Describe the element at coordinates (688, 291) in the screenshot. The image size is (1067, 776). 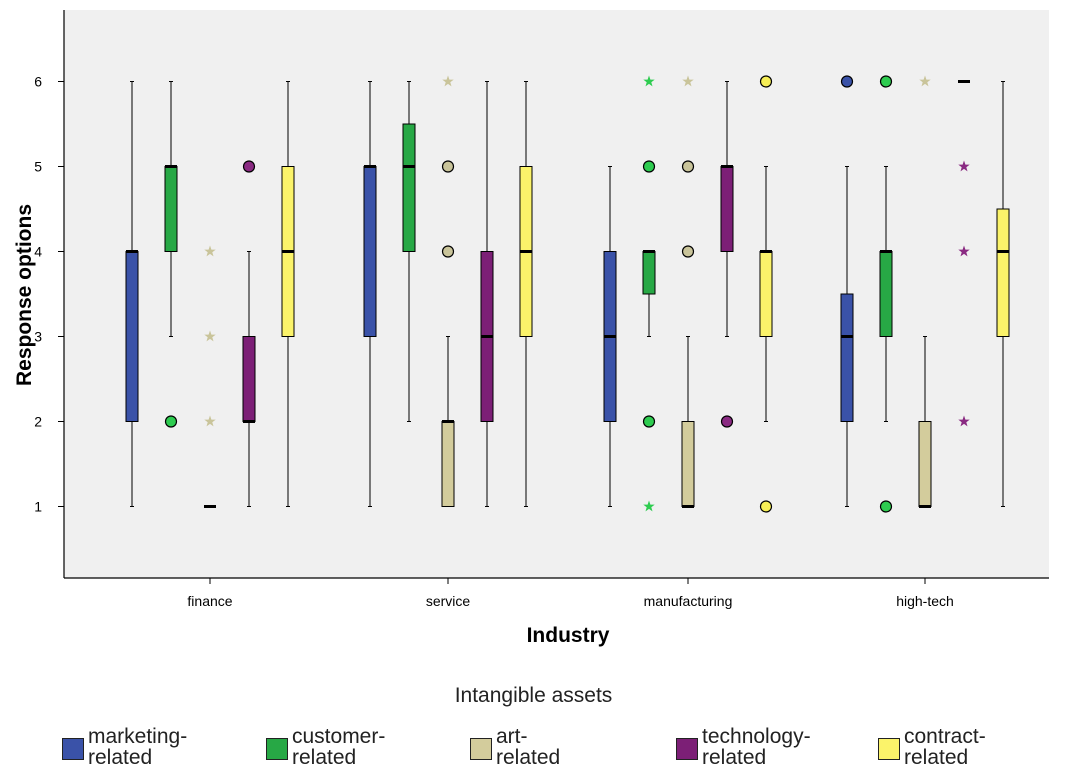
I see `box-manufacturing-art-related` at that location.